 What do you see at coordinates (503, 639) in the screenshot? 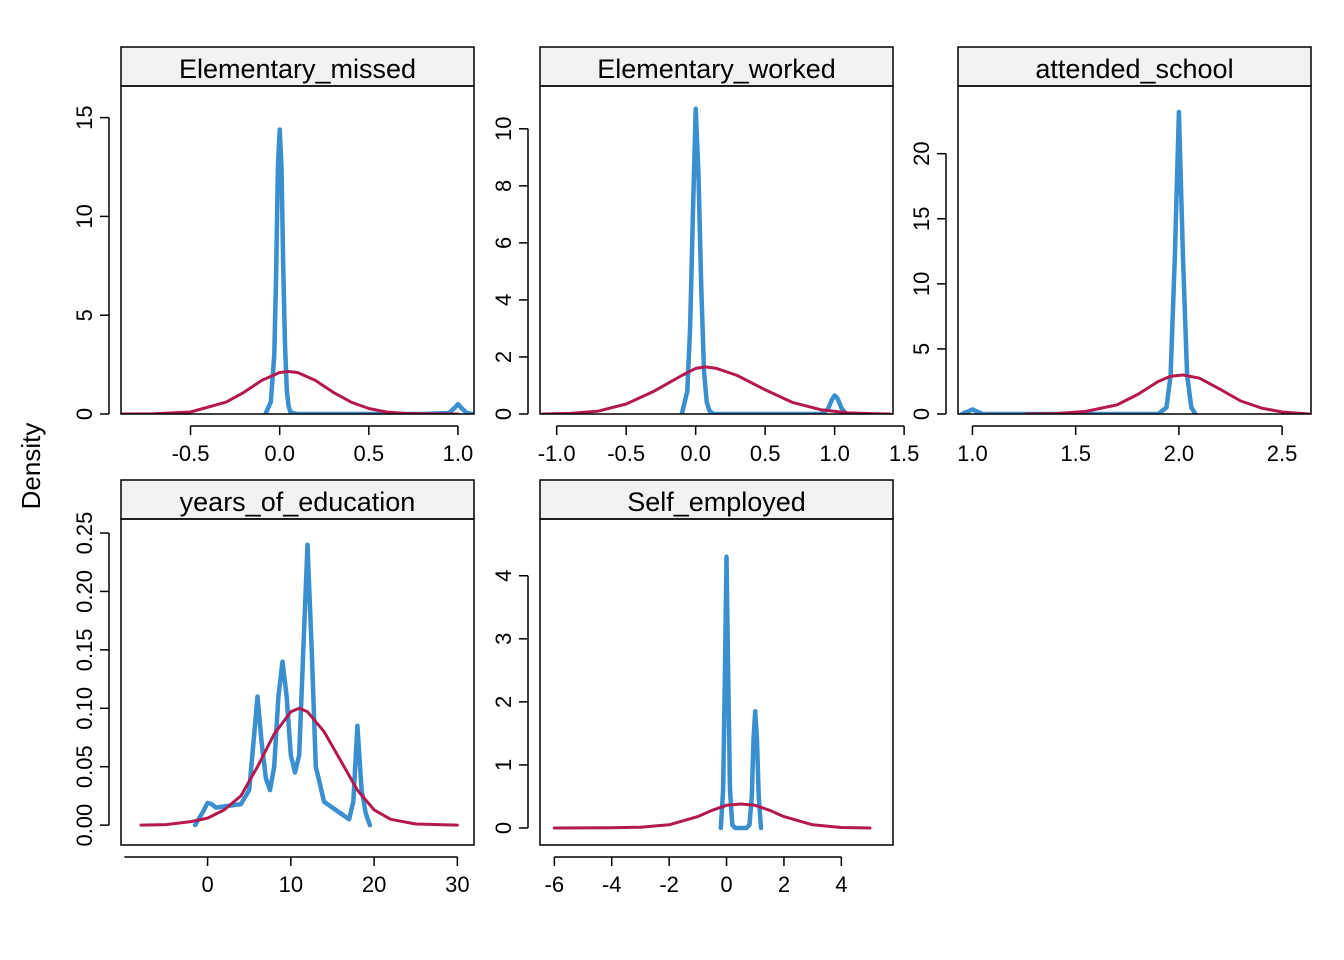
I see `y-tick-label: 3` at bounding box center [503, 639].